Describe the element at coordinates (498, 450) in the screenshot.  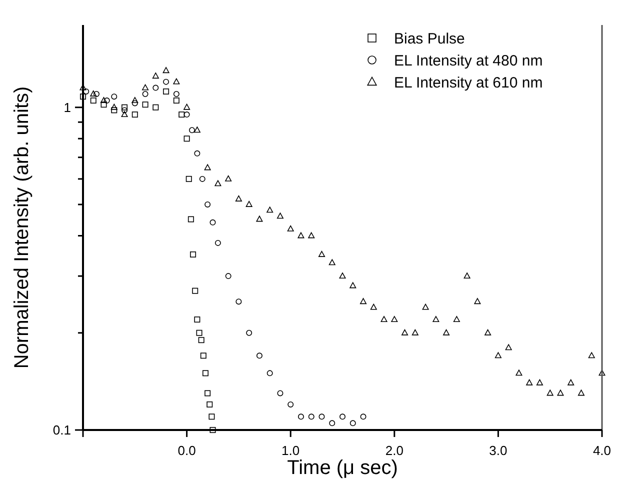
I see `x-tick-label: 3.0` at that location.